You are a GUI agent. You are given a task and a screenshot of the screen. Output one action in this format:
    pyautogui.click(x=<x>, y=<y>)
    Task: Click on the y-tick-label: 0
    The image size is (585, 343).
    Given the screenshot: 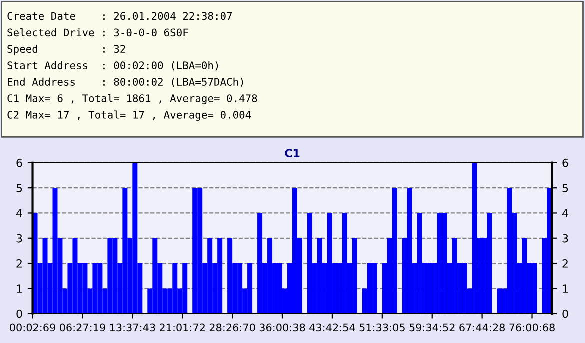 What is the action you would take?
    pyautogui.click(x=19, y=314)
    